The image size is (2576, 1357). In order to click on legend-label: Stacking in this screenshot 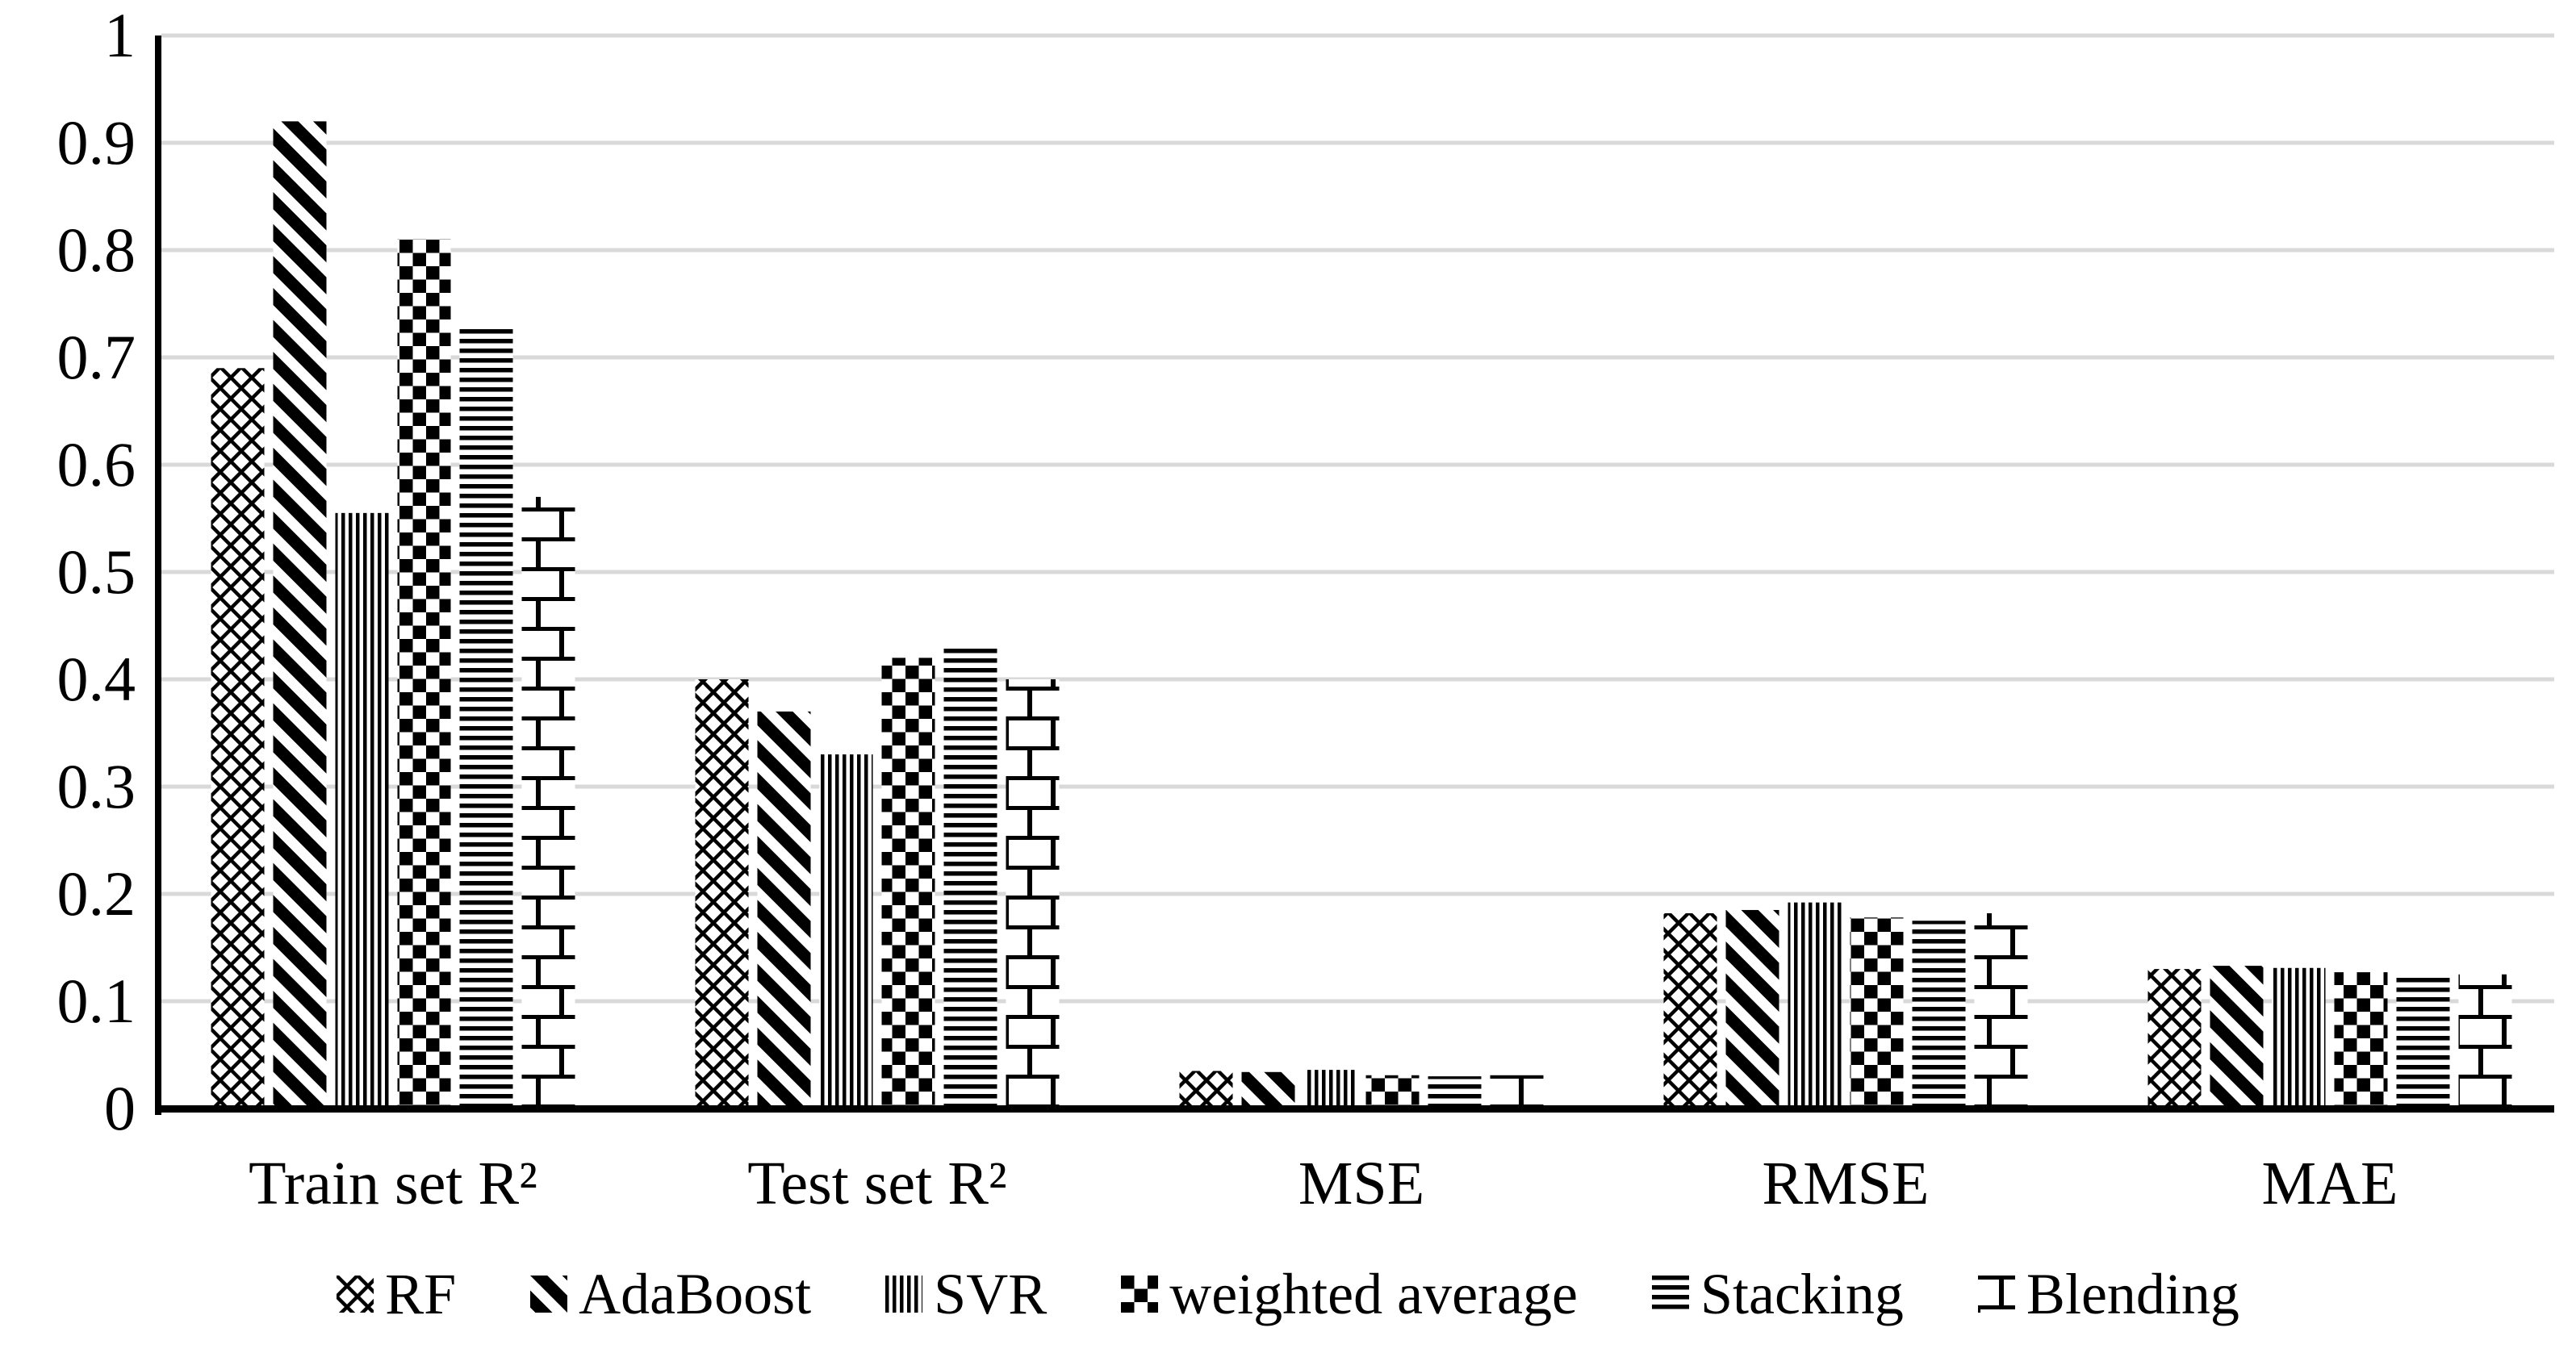, I will do `click(1802, 1294)`.